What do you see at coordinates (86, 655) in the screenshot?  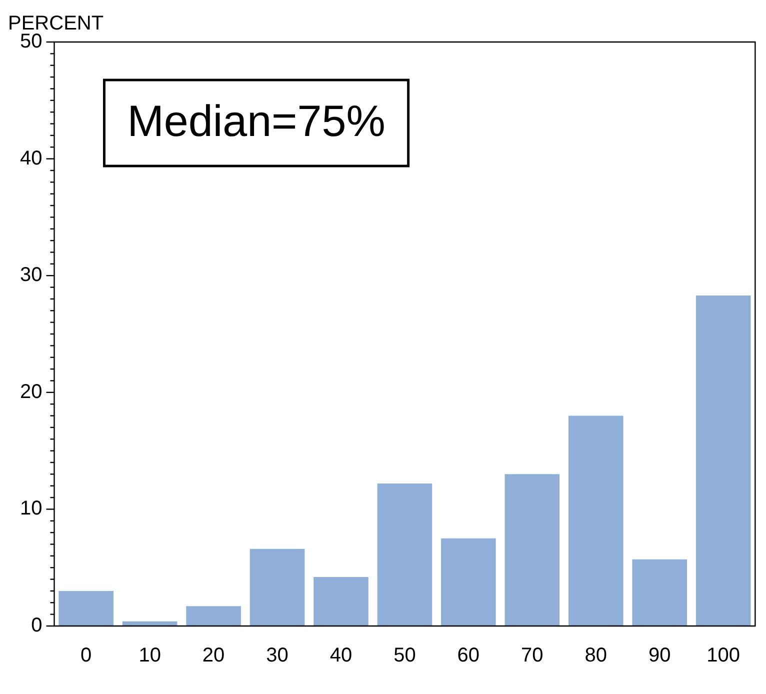 I see `x-tick-label: 0` at bounding box center [86, 655].